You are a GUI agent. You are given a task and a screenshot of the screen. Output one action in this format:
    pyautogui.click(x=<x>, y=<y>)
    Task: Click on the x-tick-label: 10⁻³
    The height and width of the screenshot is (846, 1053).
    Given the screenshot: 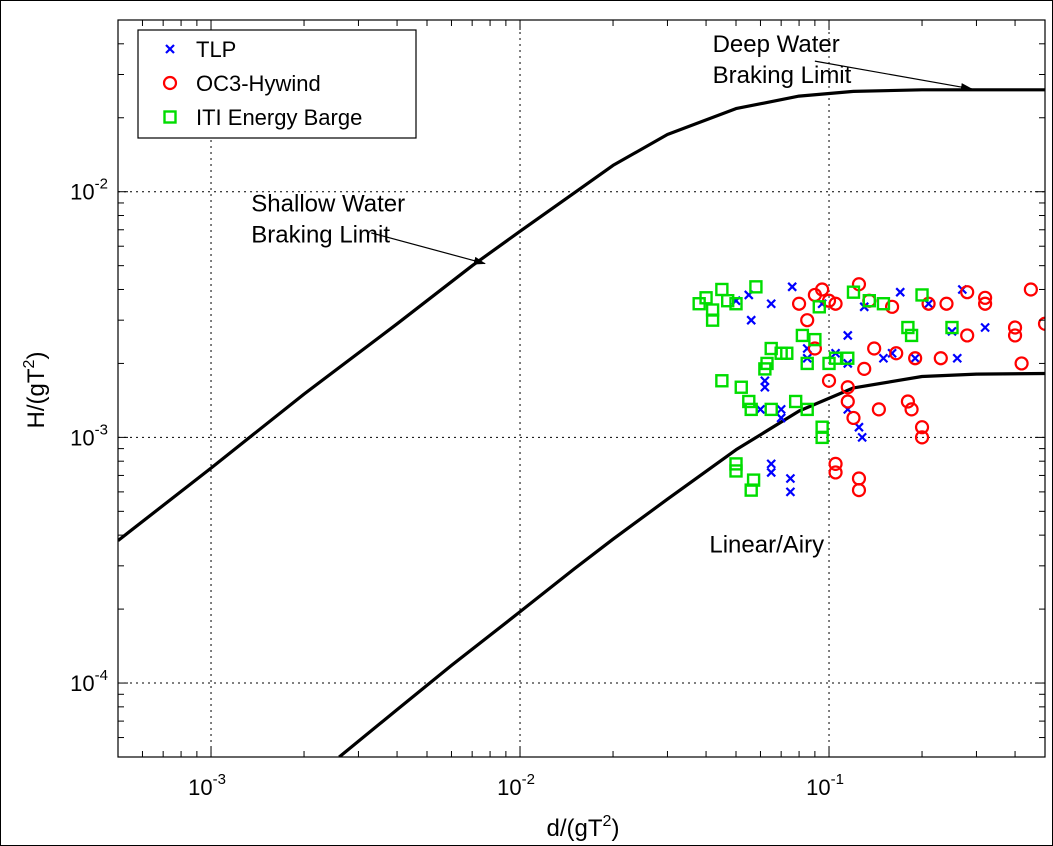 What is the action you would take?
    pyautogui.click(x=207, y=785)
    